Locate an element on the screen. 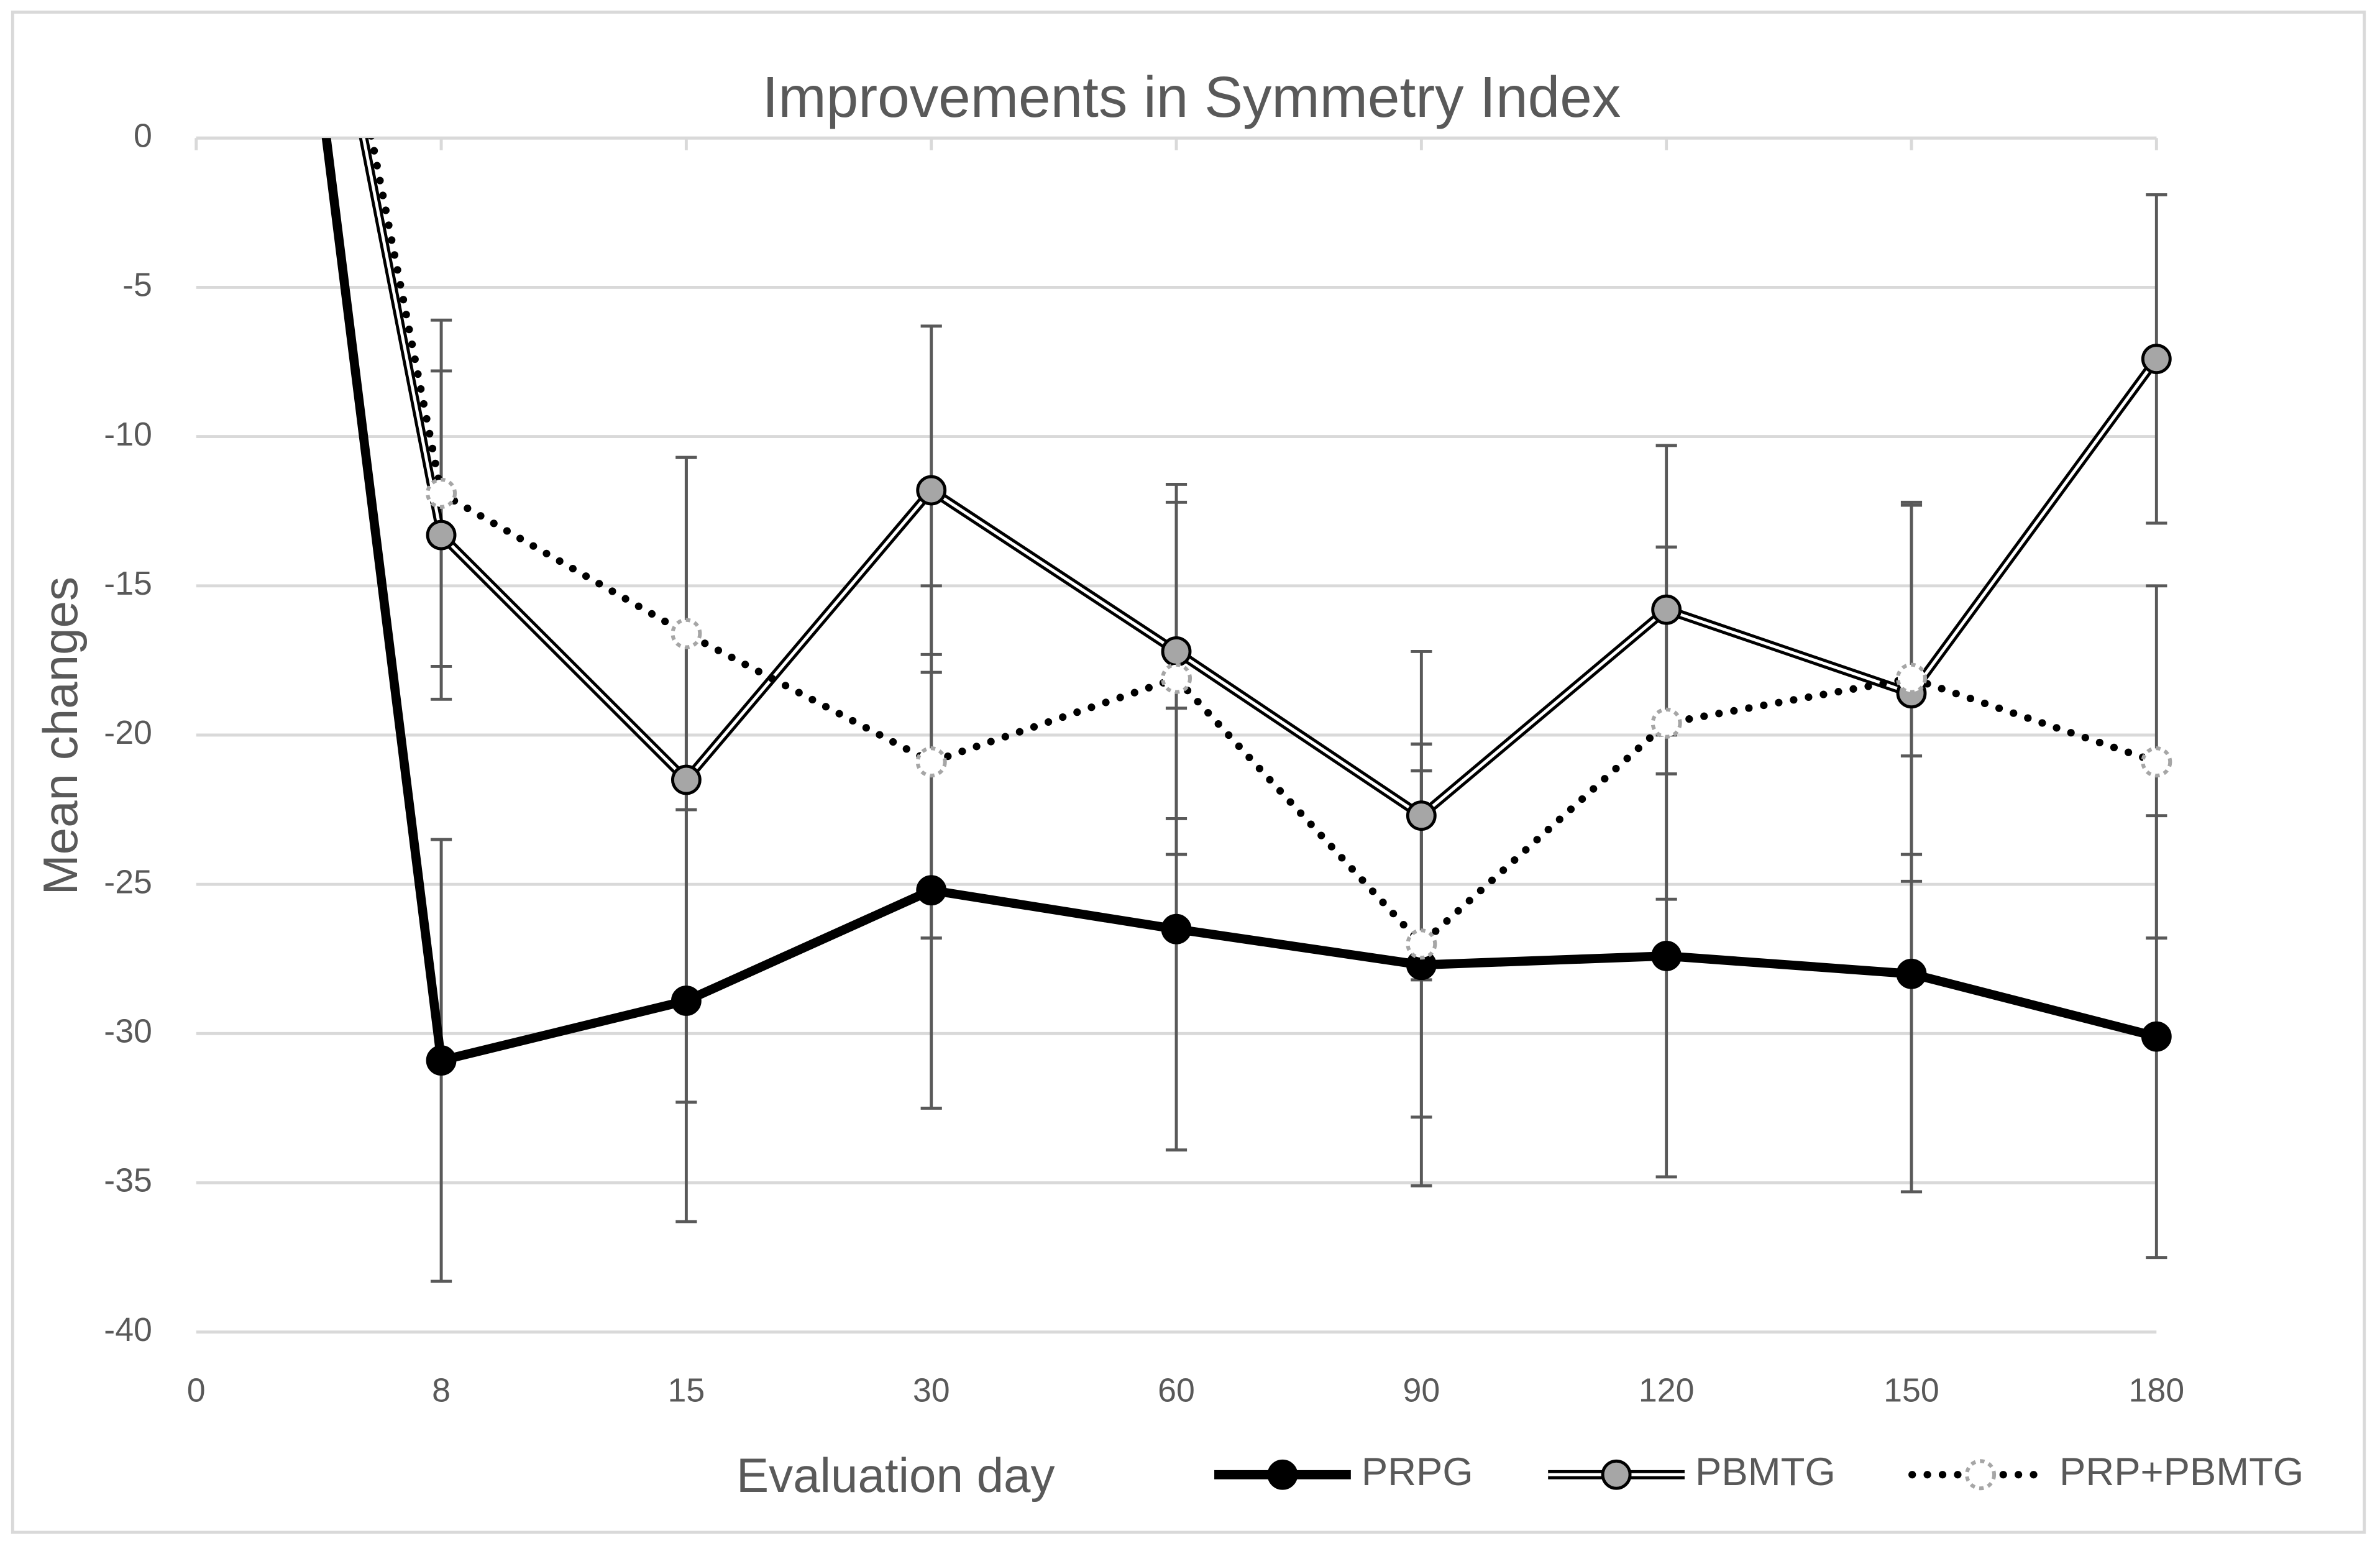 The height and width of the screenshot is (1546, 2380). y-tick-label: -15 is located at coordinates (128, 583).